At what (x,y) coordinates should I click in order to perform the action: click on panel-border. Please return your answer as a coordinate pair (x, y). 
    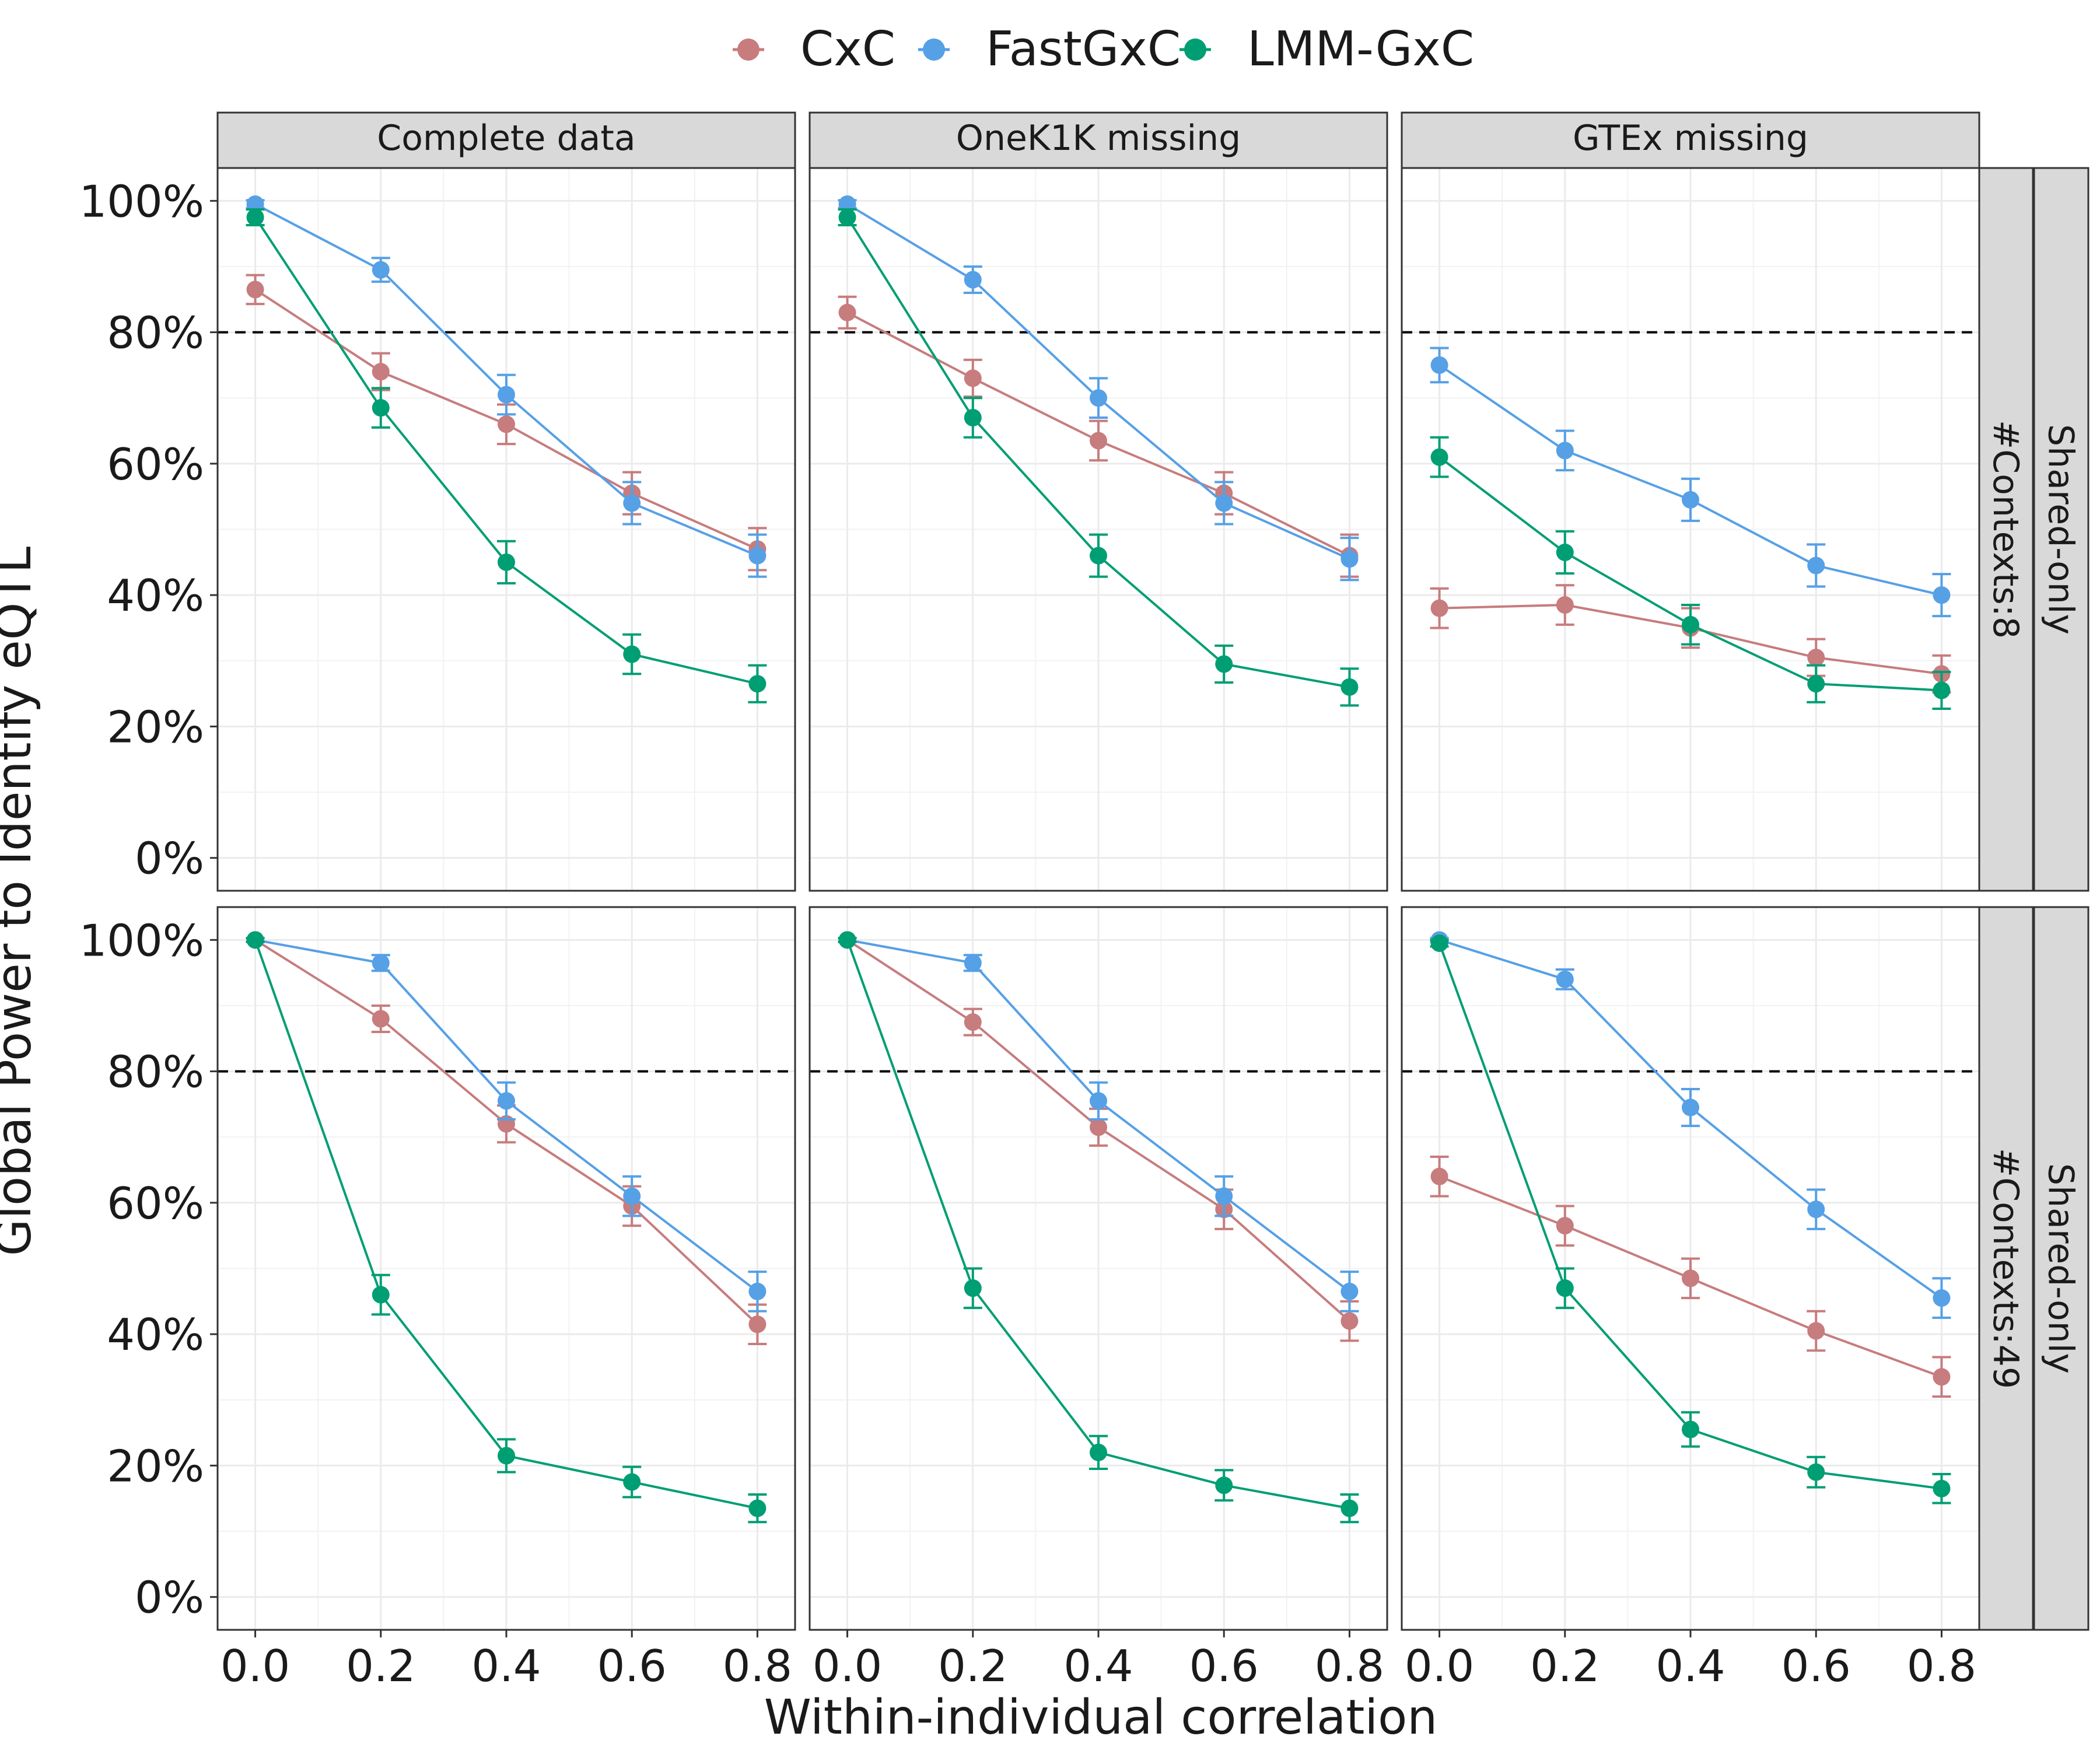
    Looking at the image, I should click on (1098, 529).